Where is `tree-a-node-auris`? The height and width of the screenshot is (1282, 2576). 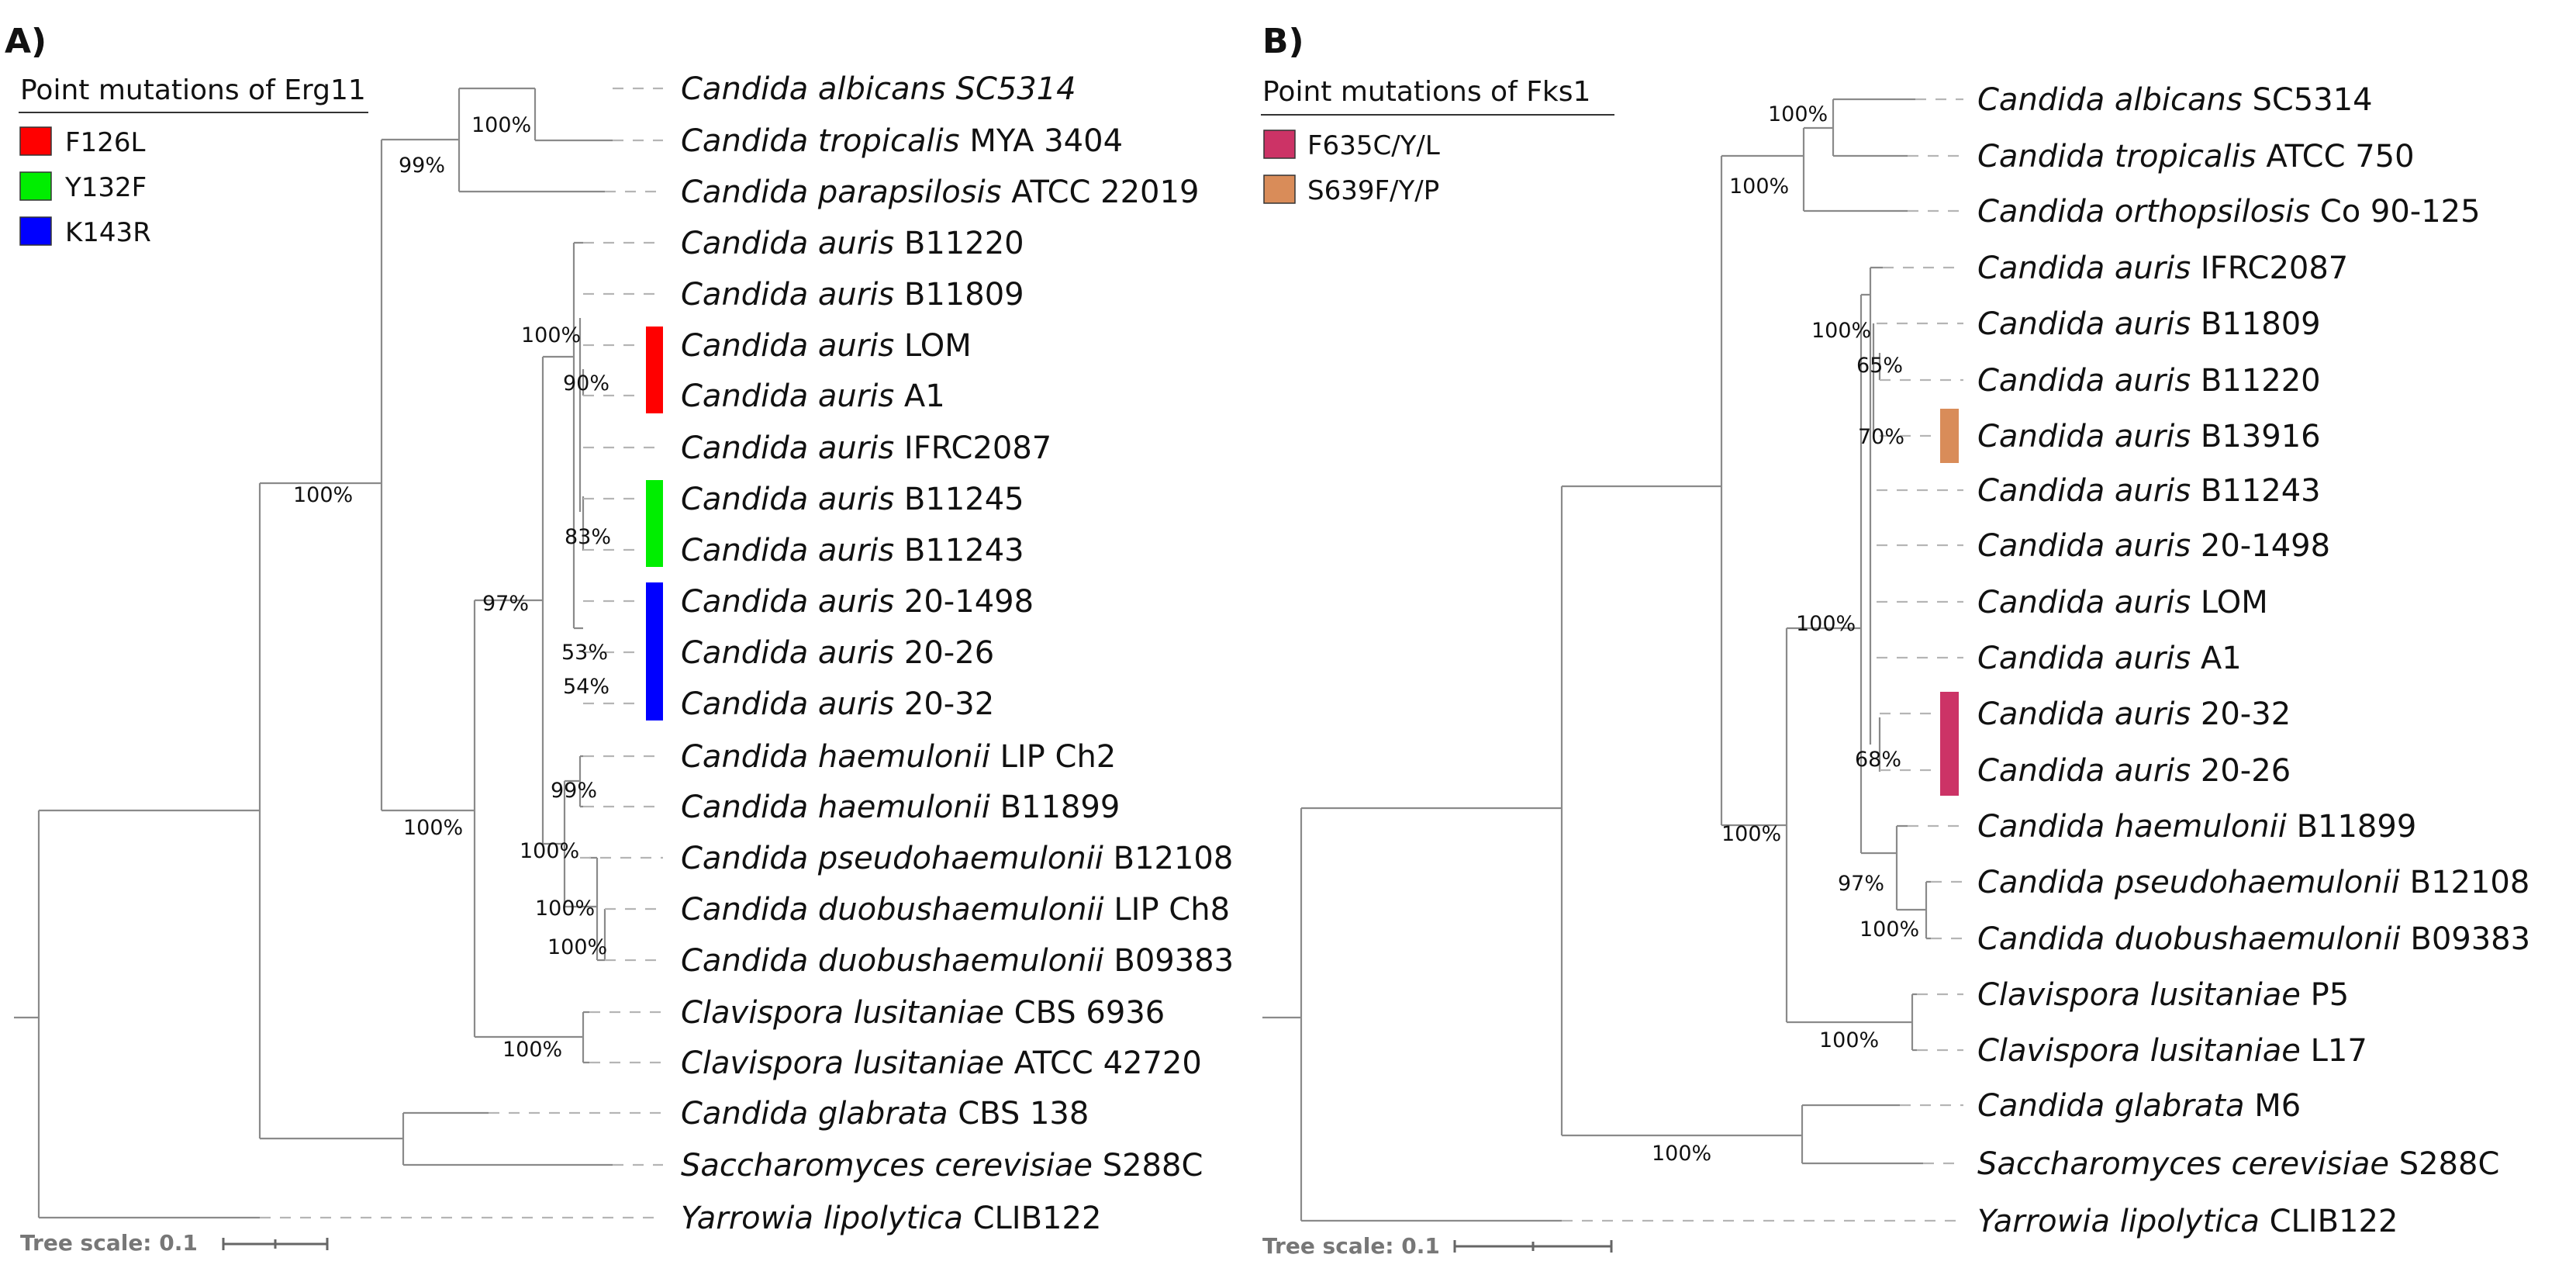 tree-a-node-auris is located at coordinates (577, 436).